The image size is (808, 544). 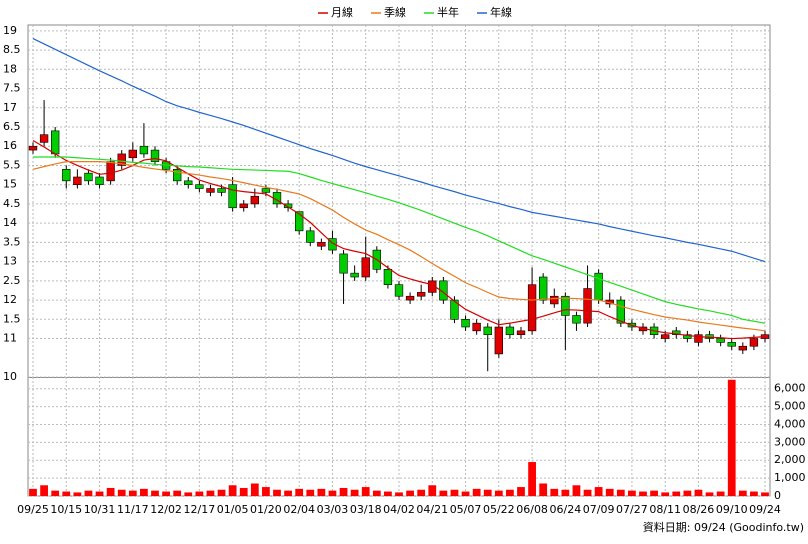 What do you see at coordinates (66, 509) in the screenshot?
I see `x-tick-label: 10/15` at bounding box center [66, 509].